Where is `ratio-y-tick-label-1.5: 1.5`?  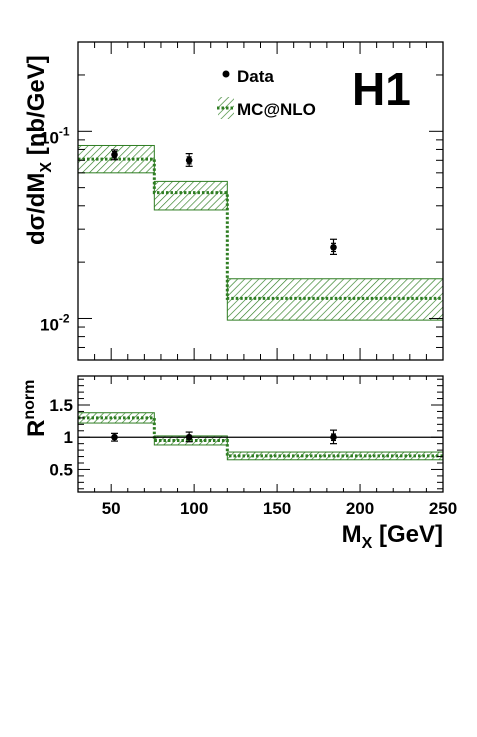 ratio-y-tick-label-1.5: 1.5 is located at coordinates (61, 405).